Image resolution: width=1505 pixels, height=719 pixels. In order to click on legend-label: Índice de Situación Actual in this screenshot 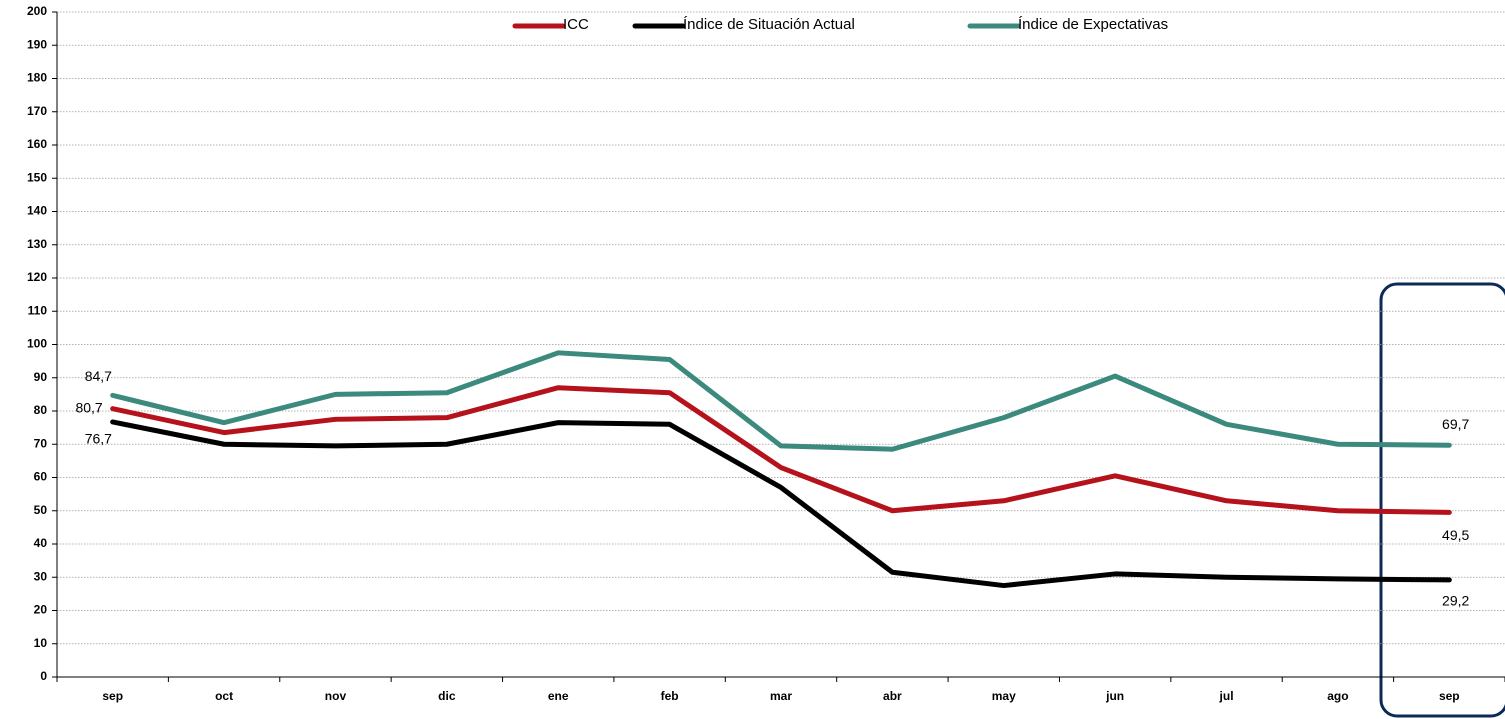, I will do `click(769, 24)`.